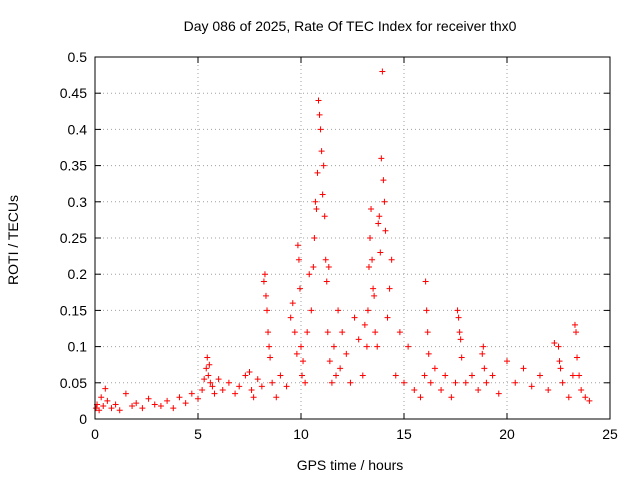 The image size is (640, 480). Describe the element at coordinates (73, 310) in the screenshot. I see `y-tick-label: 0.15` at that location.